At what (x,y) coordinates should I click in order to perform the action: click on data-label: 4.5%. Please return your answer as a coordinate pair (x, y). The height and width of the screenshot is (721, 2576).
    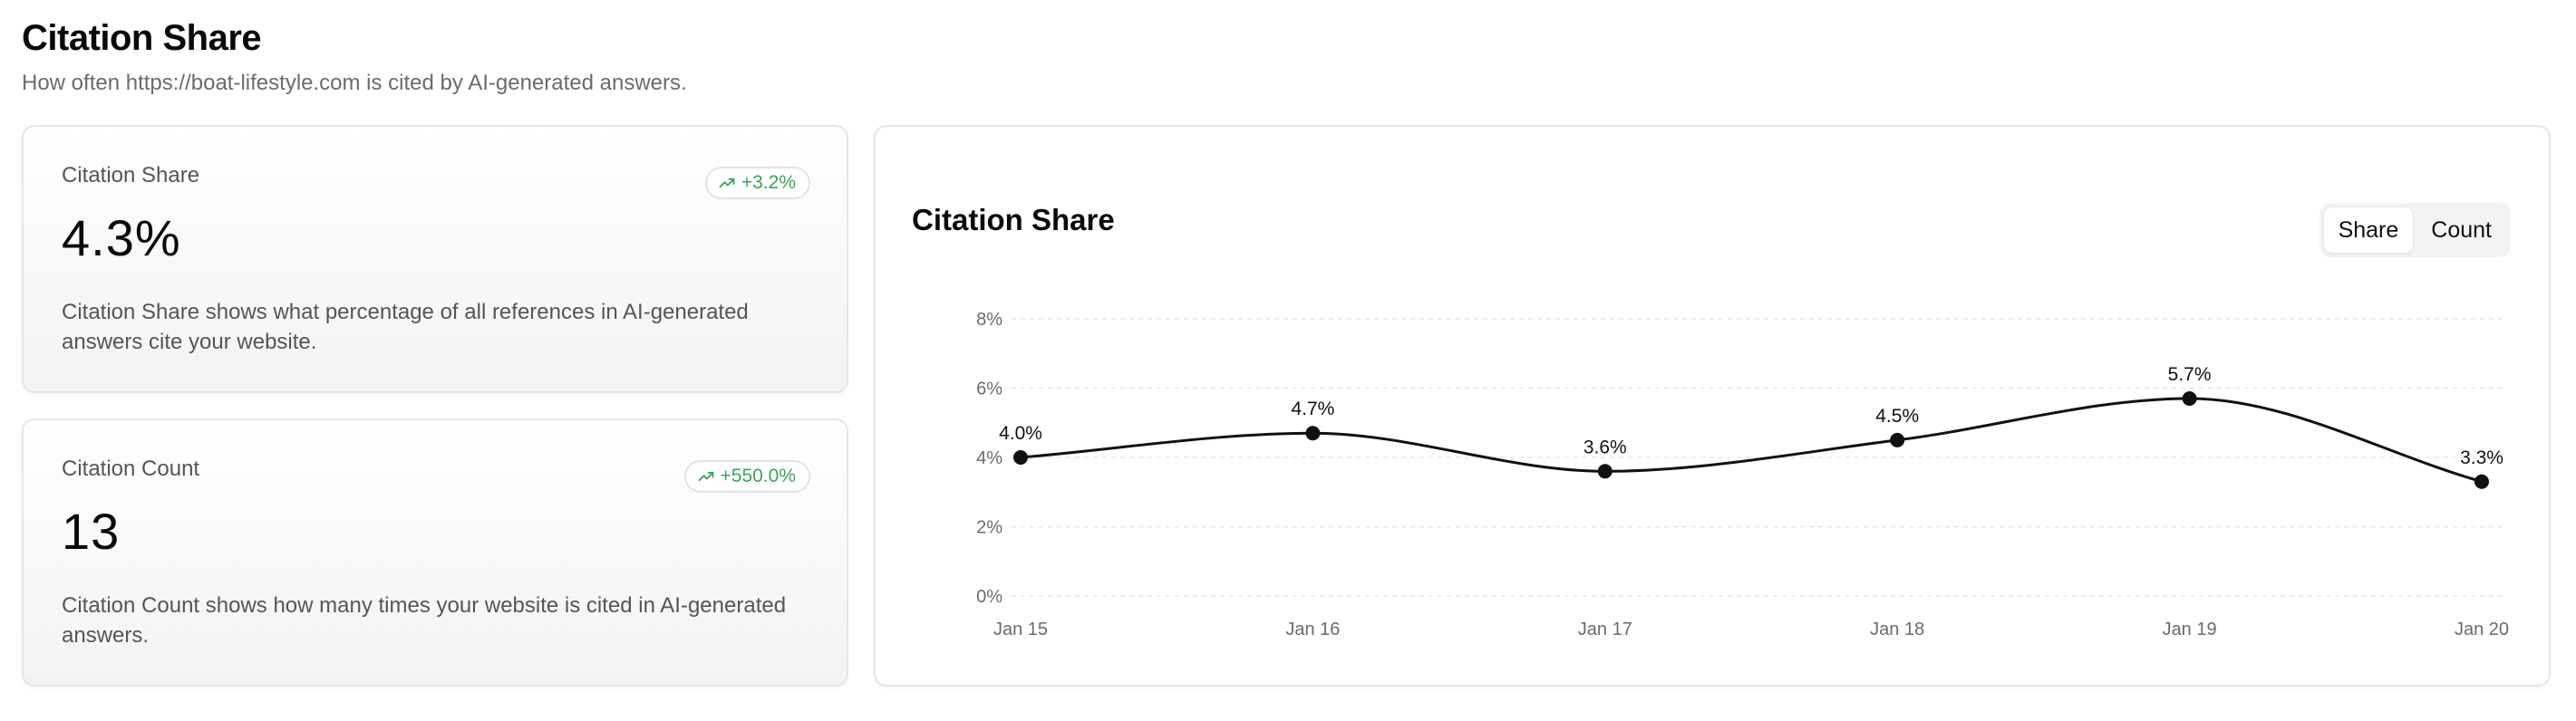
    Looking at the image, I should click on (1897, 416).